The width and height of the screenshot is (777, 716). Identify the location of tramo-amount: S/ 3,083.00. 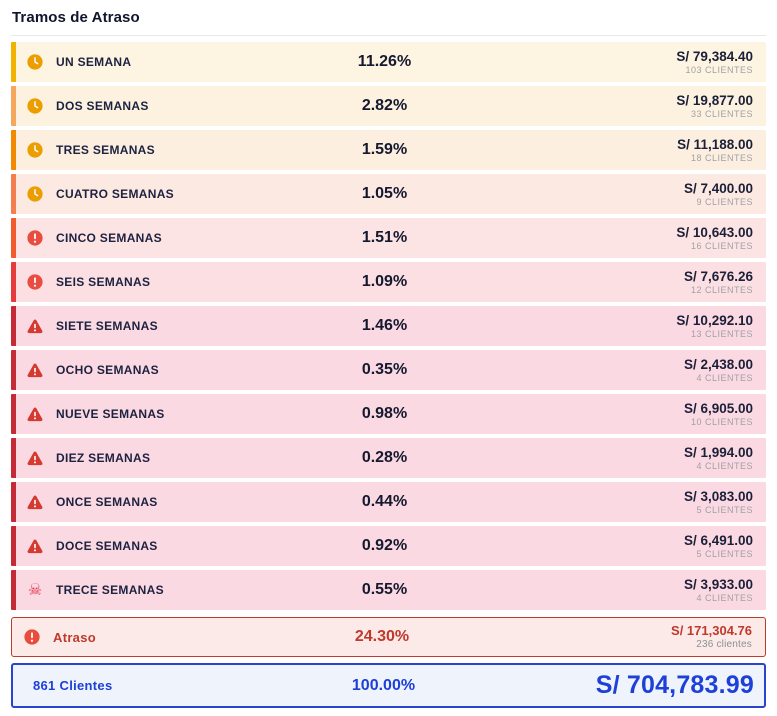
(718, 497).